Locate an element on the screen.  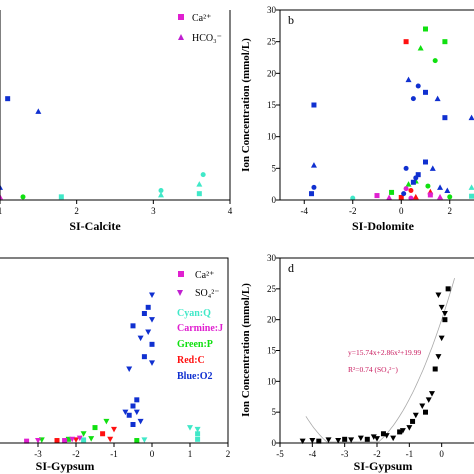
group-label-c: Red:C is located at coordinates (191, 360).